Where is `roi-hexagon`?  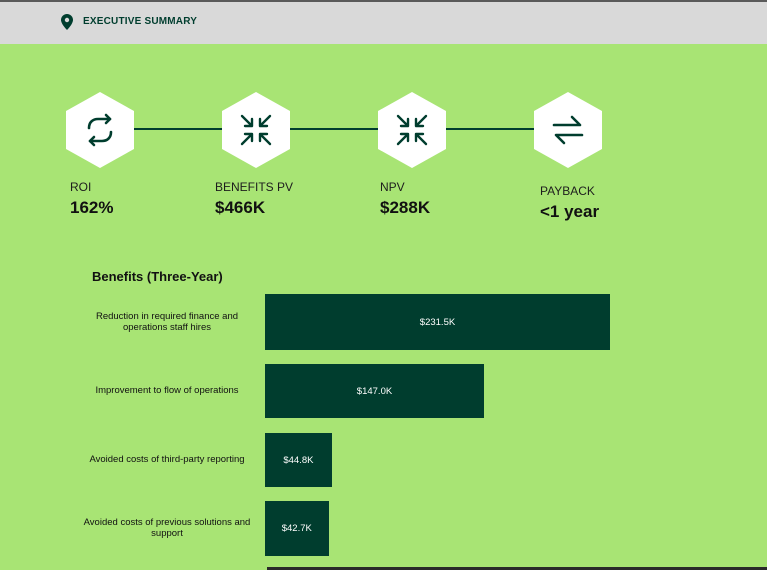 roi-hexagon is located at coordinates (100, 130).